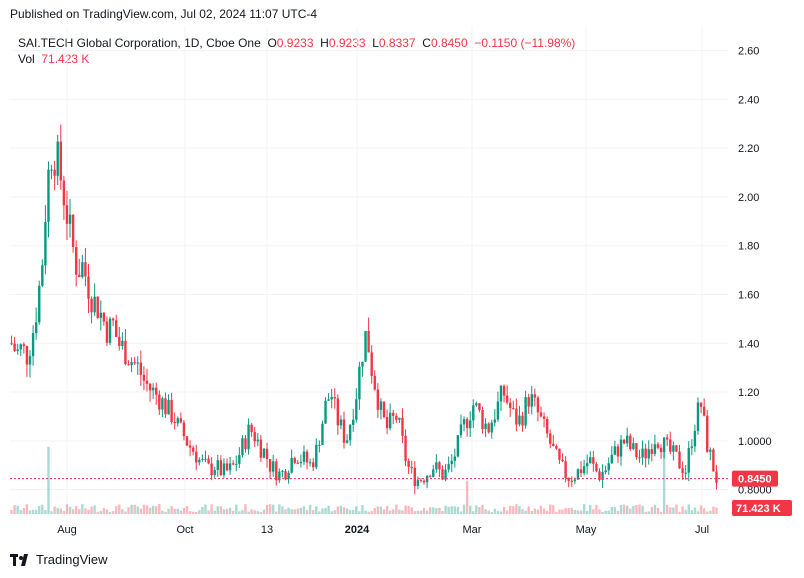 Image resolution: width=804 pixels, height=578 pixels. Describe the element at coordinates (748, 198) in the screenshot. I see `y-tick-label: 2.00` at that location.